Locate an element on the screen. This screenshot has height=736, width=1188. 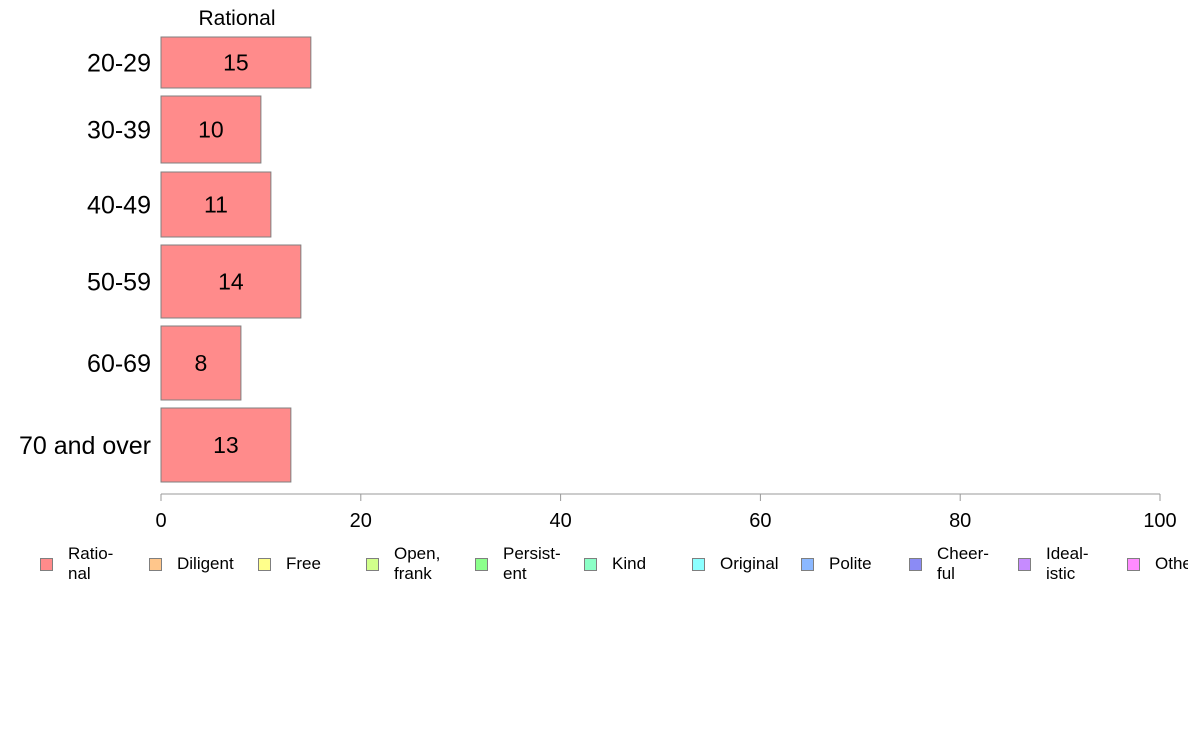
legend-item: Open, frank is located at coordinates (403, 564).